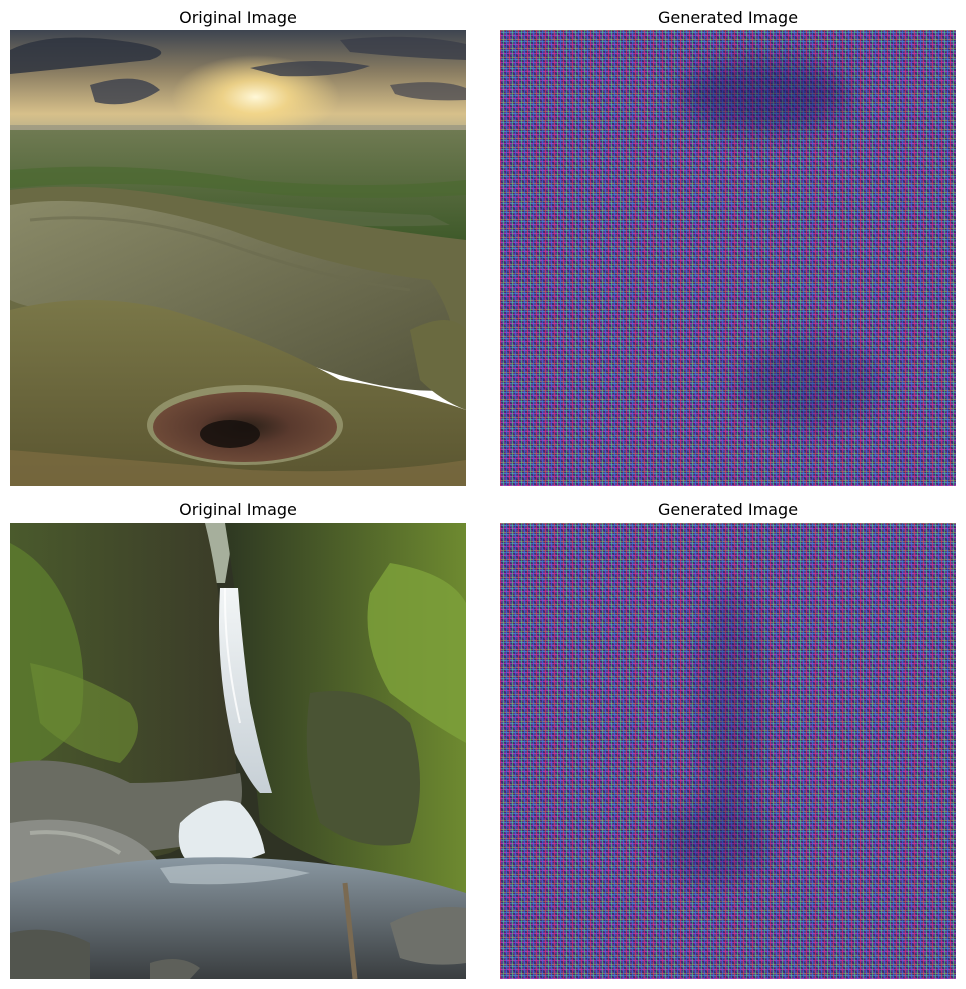 This screenshot has height=989, width=966. What do you see at coordinates (238, 509) in the screenshot?
I see `panel-title-bottom-left: Original Image` at bounding box center [238, 509].